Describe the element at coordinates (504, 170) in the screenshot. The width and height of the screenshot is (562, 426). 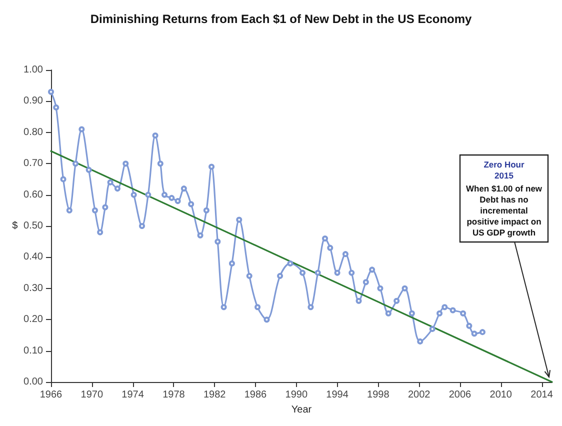
I see `annotation: Zero Hour 2015` at that location.